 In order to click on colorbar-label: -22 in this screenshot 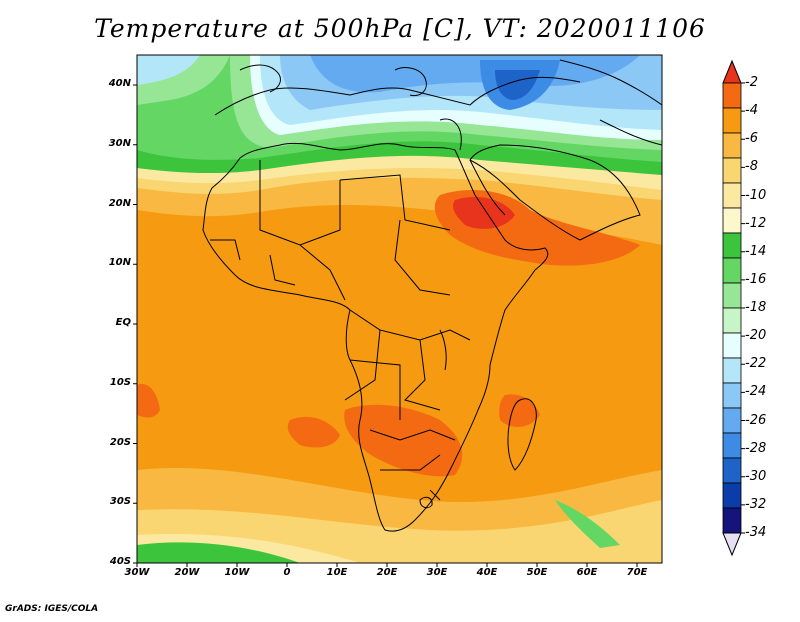, I will do `click(756, 364)`.